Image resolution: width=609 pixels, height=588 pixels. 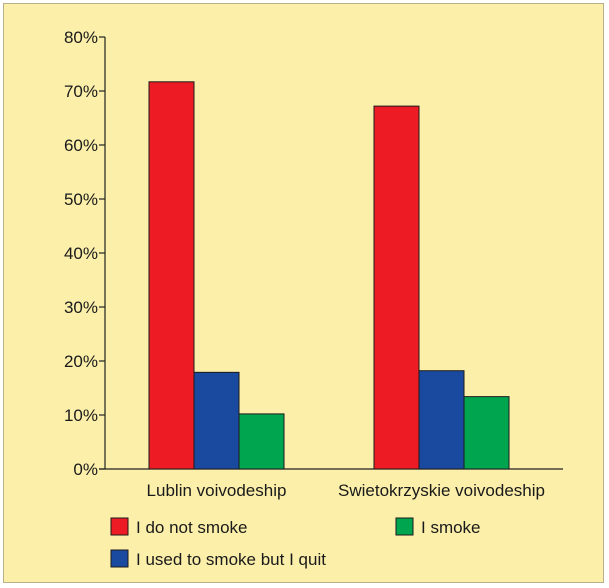 What do you see at coordinates (81, 307) in the screenshot?
I see `y-tick-label: 30%` at bounding box center [81, 307].